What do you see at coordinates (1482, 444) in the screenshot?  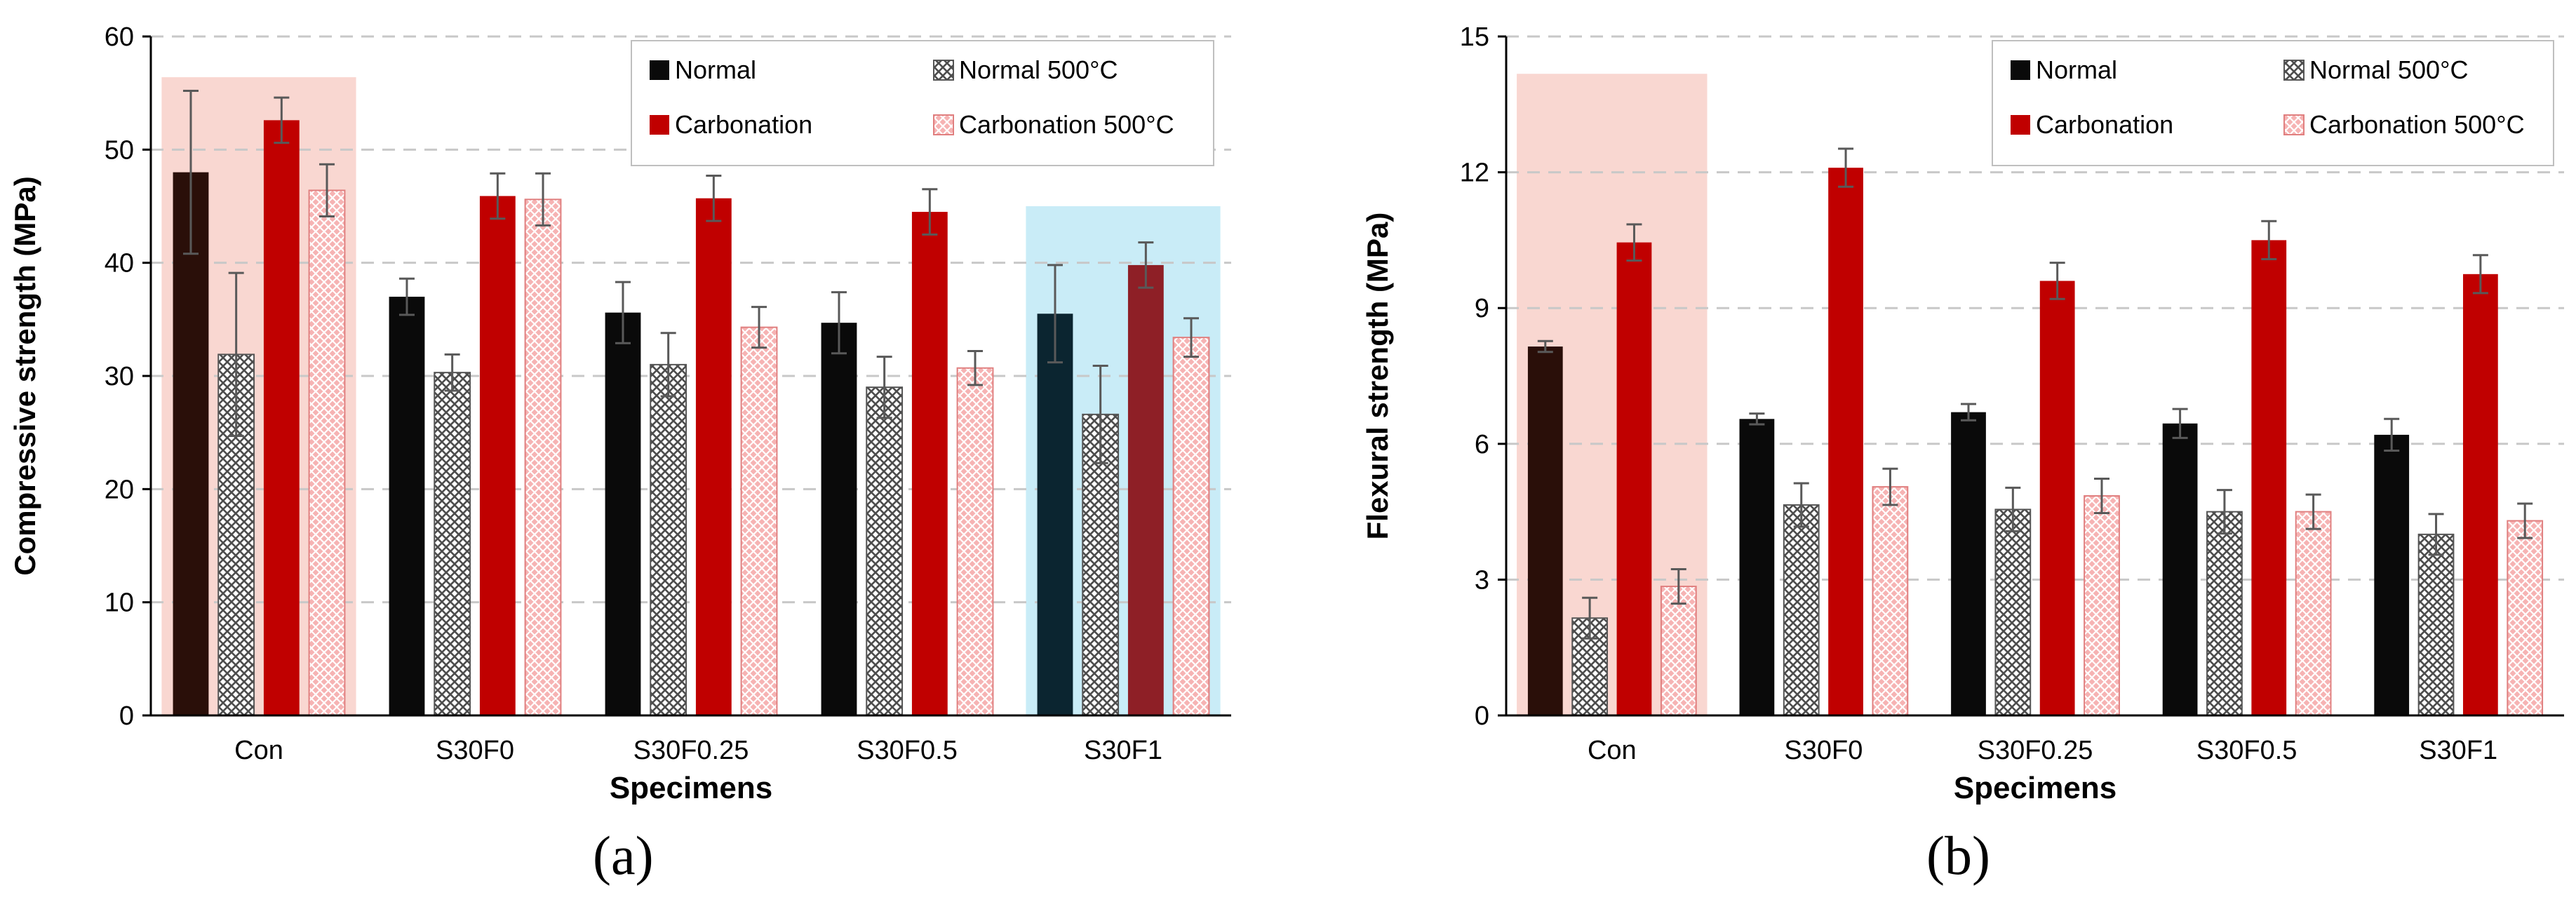 I see `y-tick-label: 6` at bounding box center [1482, 444].